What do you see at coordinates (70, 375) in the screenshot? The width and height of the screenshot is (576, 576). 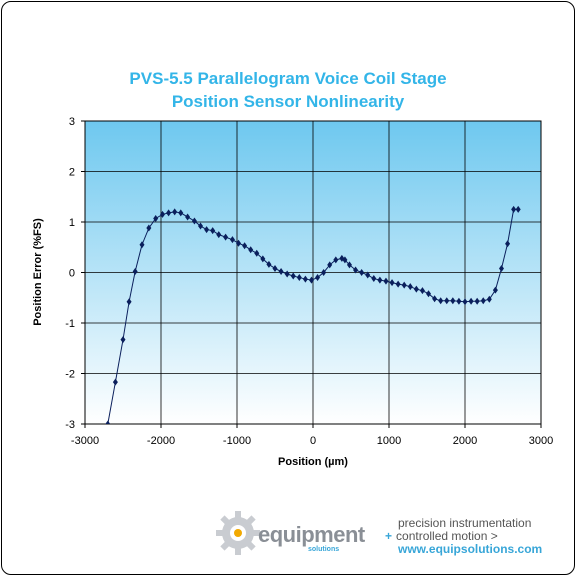 I see `y-tick-label: -2` at bounding box center [70, 375].